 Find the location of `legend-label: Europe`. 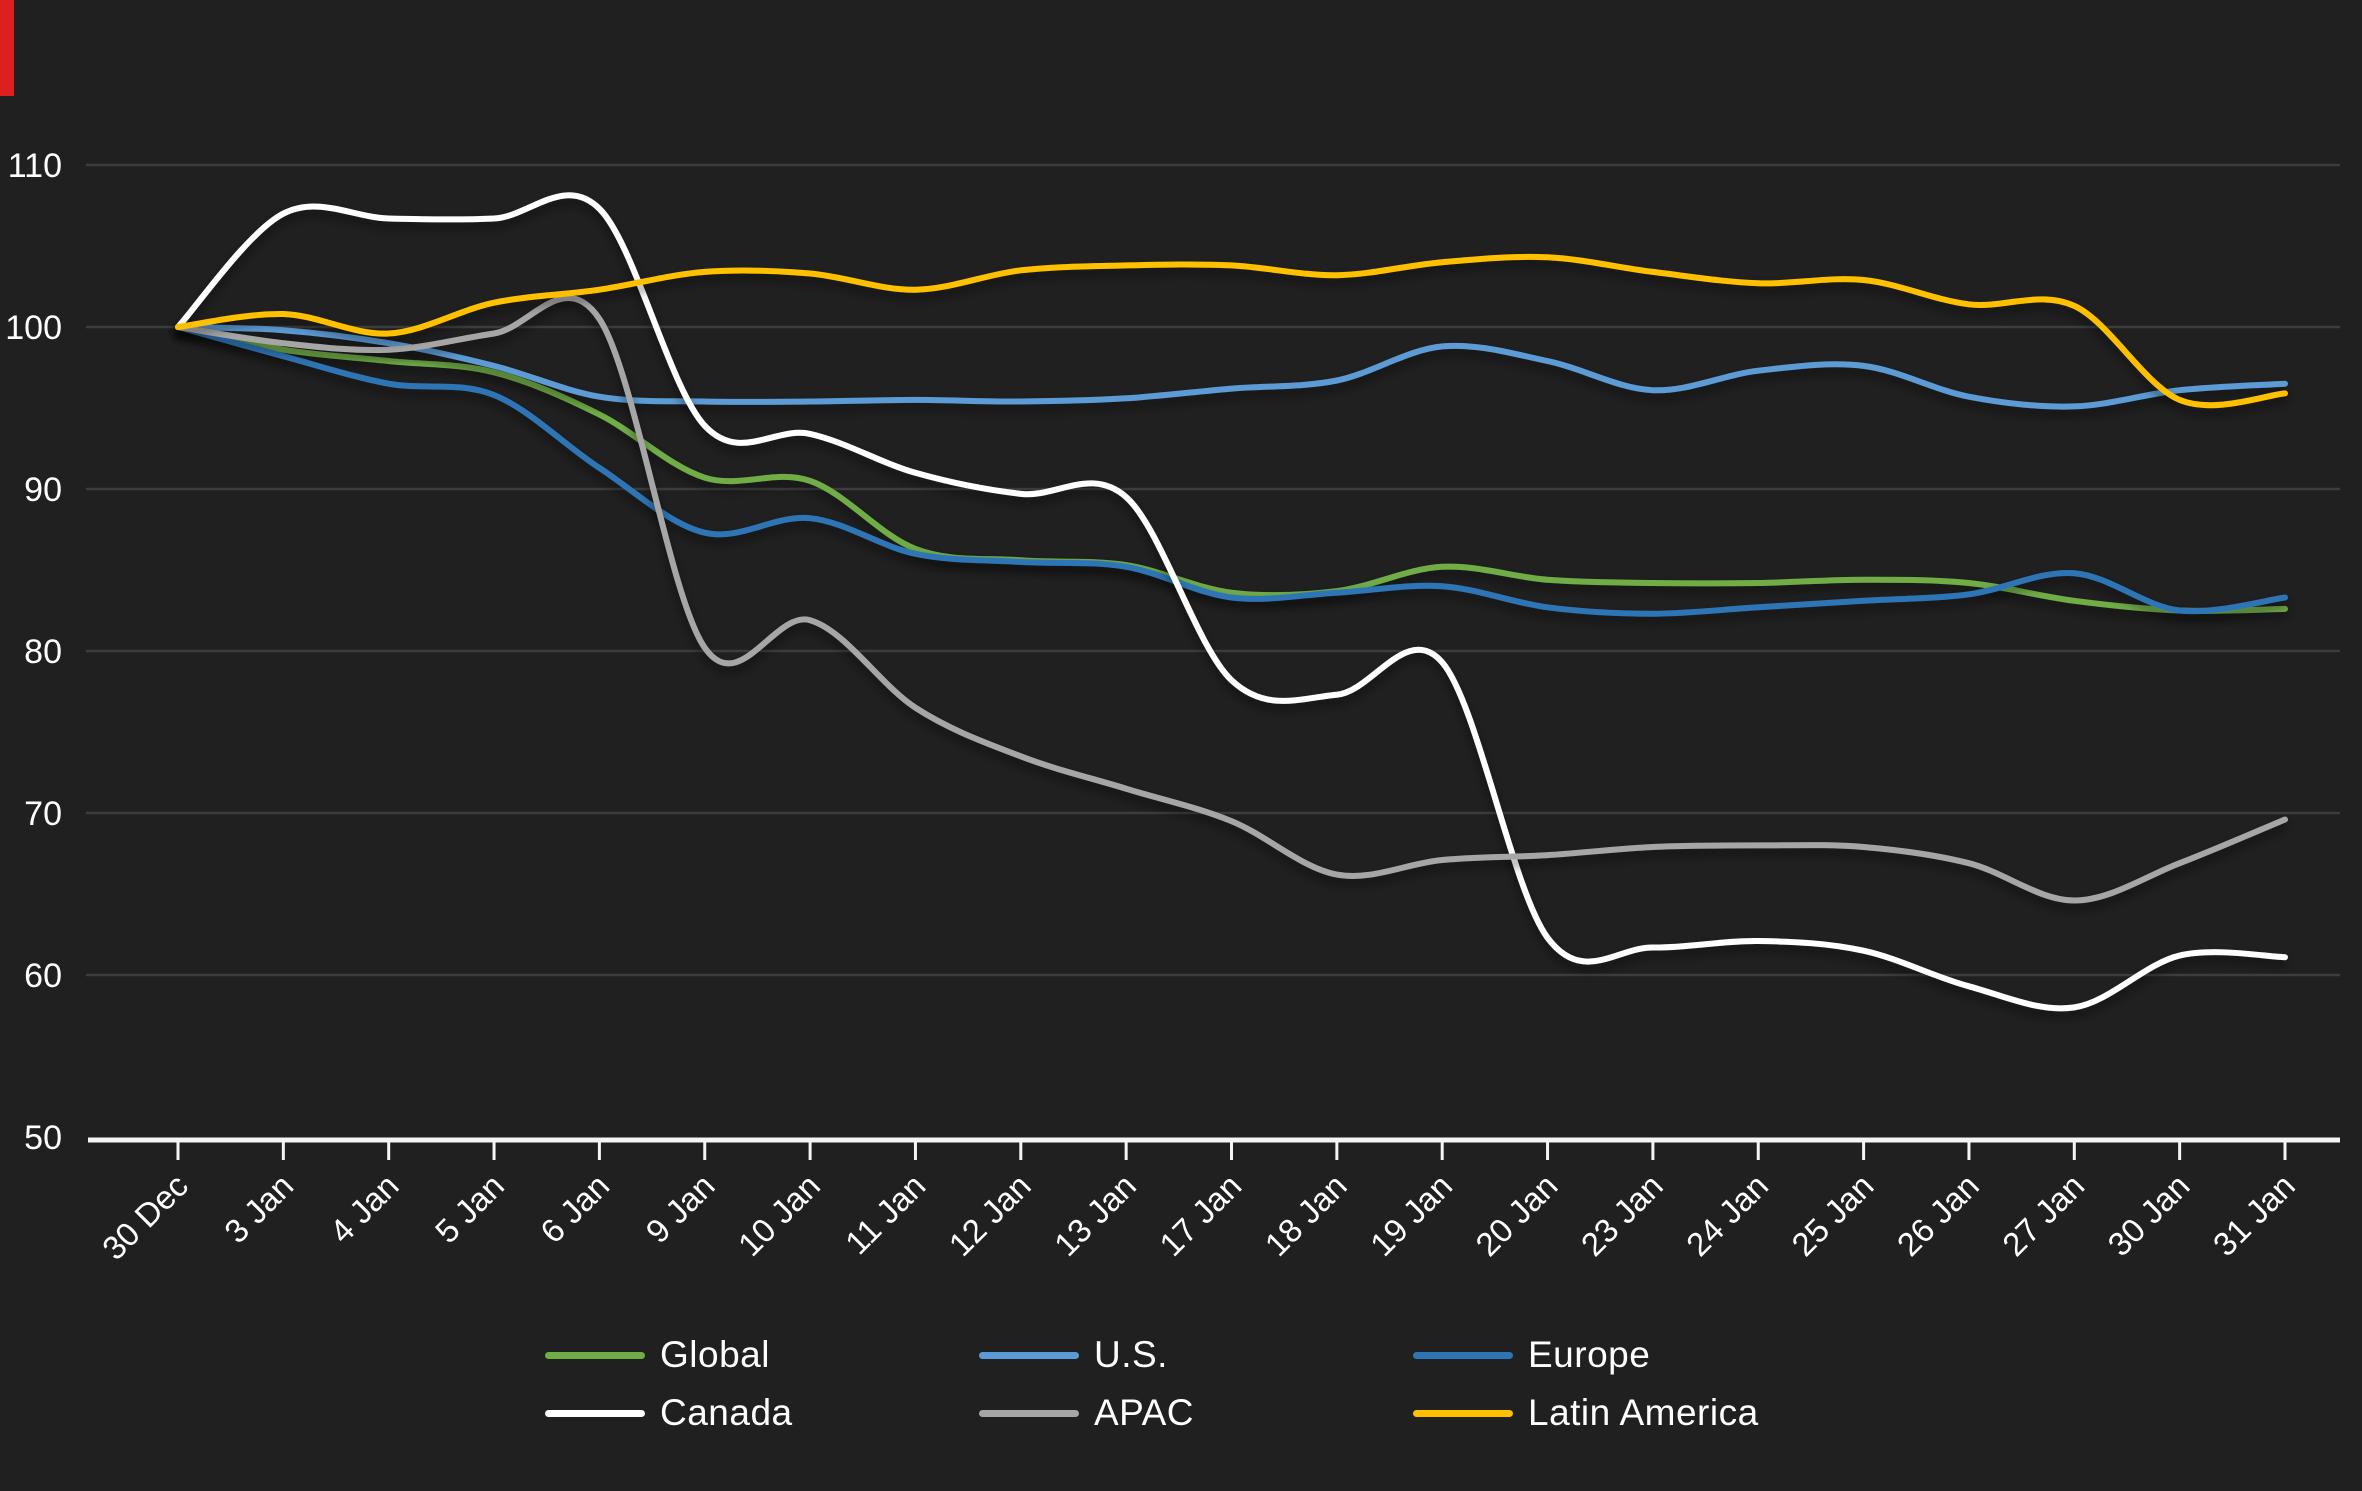

legend-label: Europe is located at coordinates (1589, 1354).